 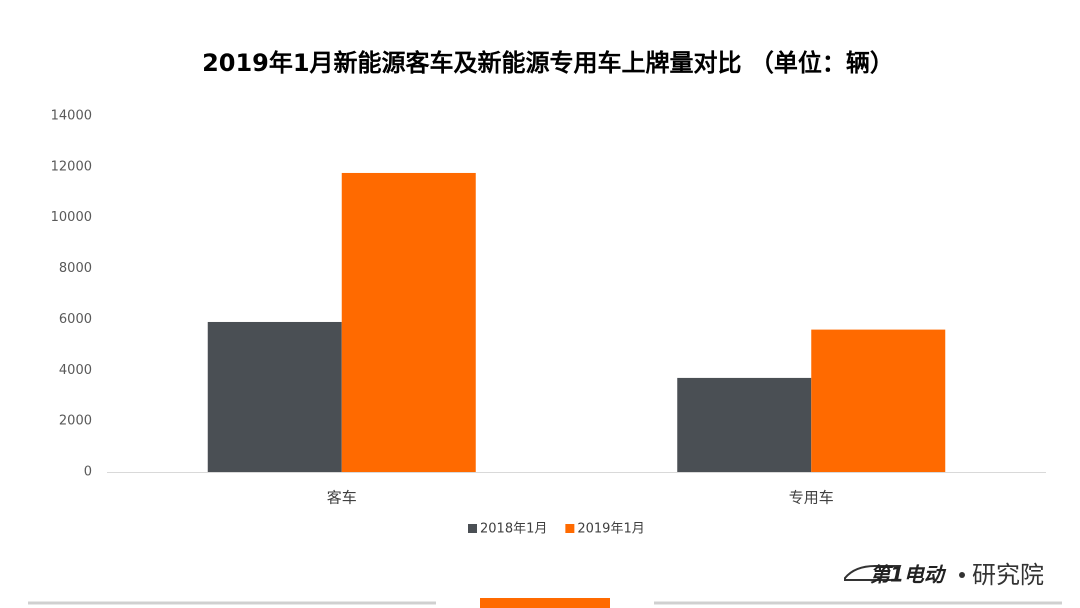 What do you see at coordinates (75, 268) in the screenshot?
I see `y-tick-label: 8000` at bounding box center [75, 268].